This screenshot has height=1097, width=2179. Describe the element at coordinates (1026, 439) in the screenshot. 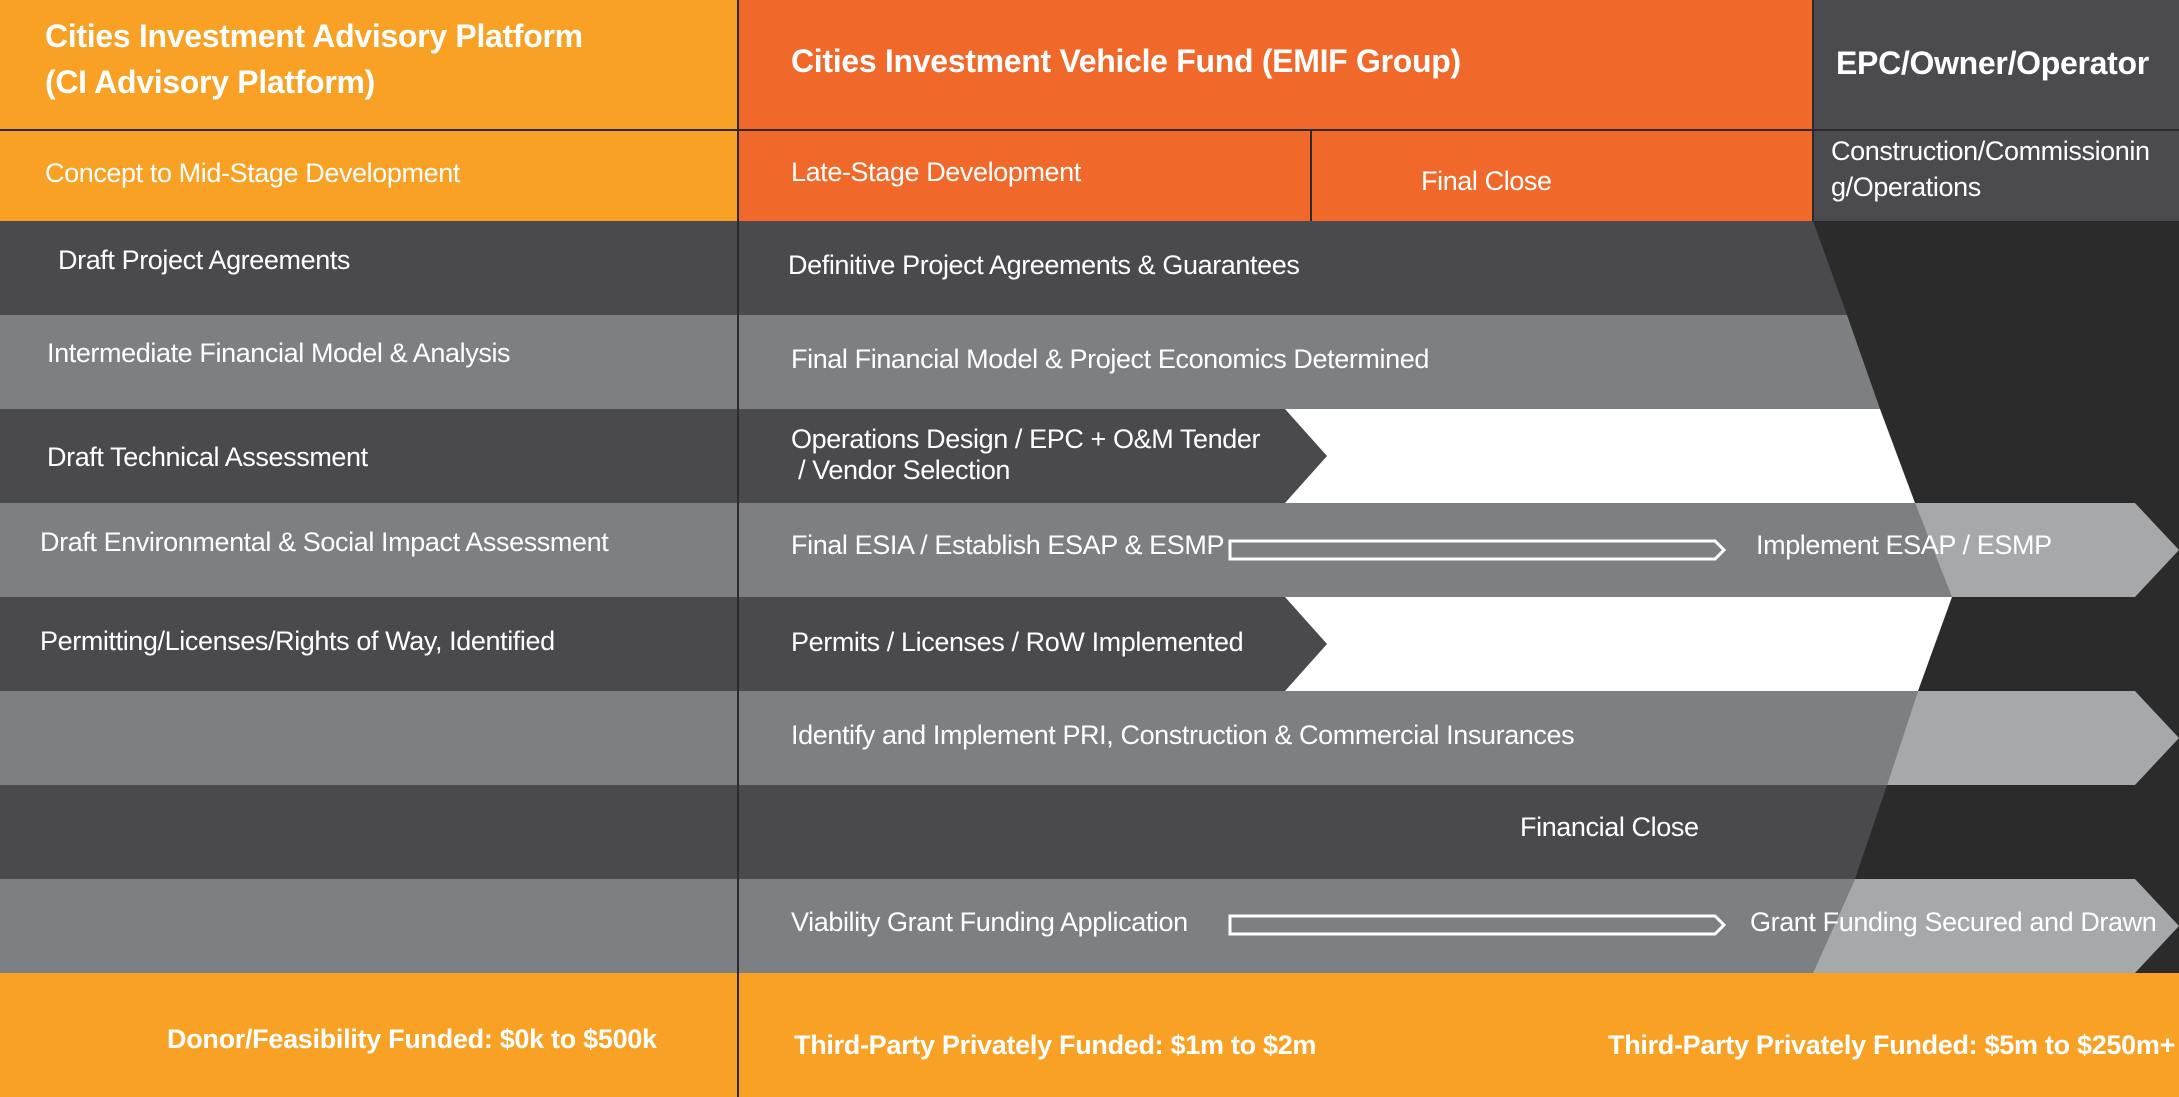

I see `mid-row-3-label-line1: Operations Design / EPC + O&M Tender` at that location.